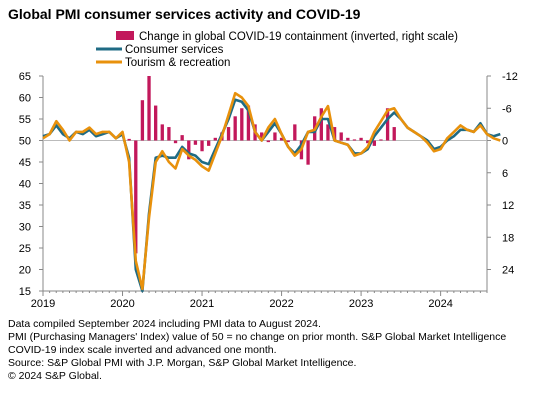 This screenshot has width=538, height=402. I want to click on left-tick-label: 65, so click(25, 77).